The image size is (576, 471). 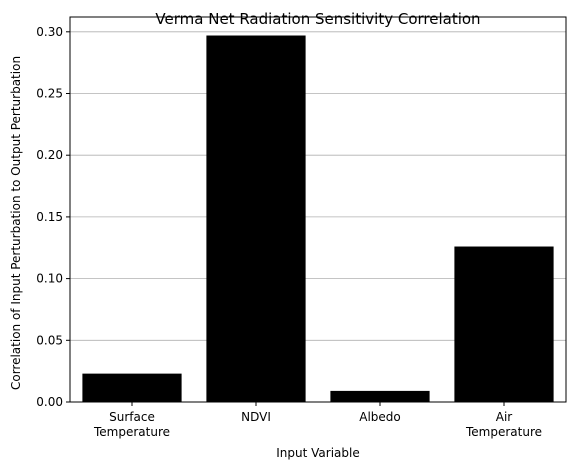 I want to click on y-tick-label: 0.20, so click(x=49, y=155).